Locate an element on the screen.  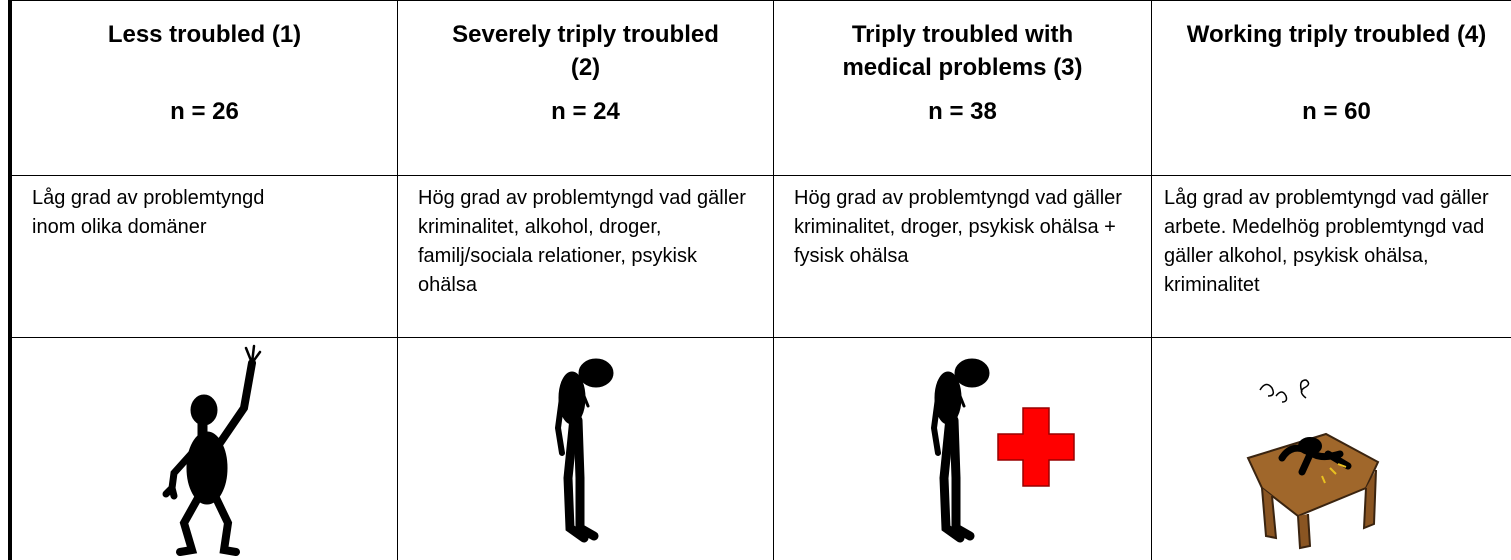
group-n: n = 60 is located at coordinates (1336, 111).